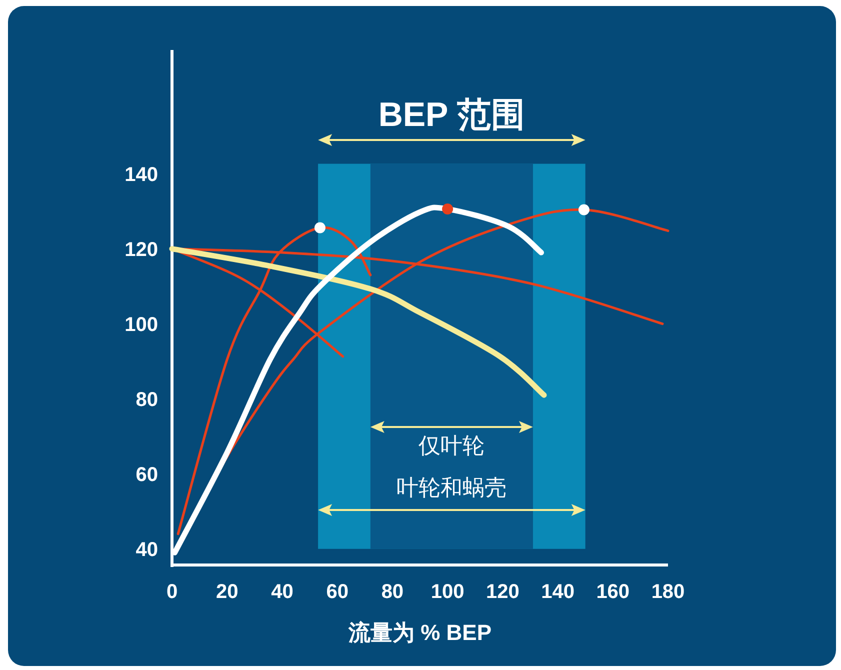  What do you see at coordinates (147, 399) in the screenshot?
I see `y-tick-label: 80` at bounding box center [147, 399].